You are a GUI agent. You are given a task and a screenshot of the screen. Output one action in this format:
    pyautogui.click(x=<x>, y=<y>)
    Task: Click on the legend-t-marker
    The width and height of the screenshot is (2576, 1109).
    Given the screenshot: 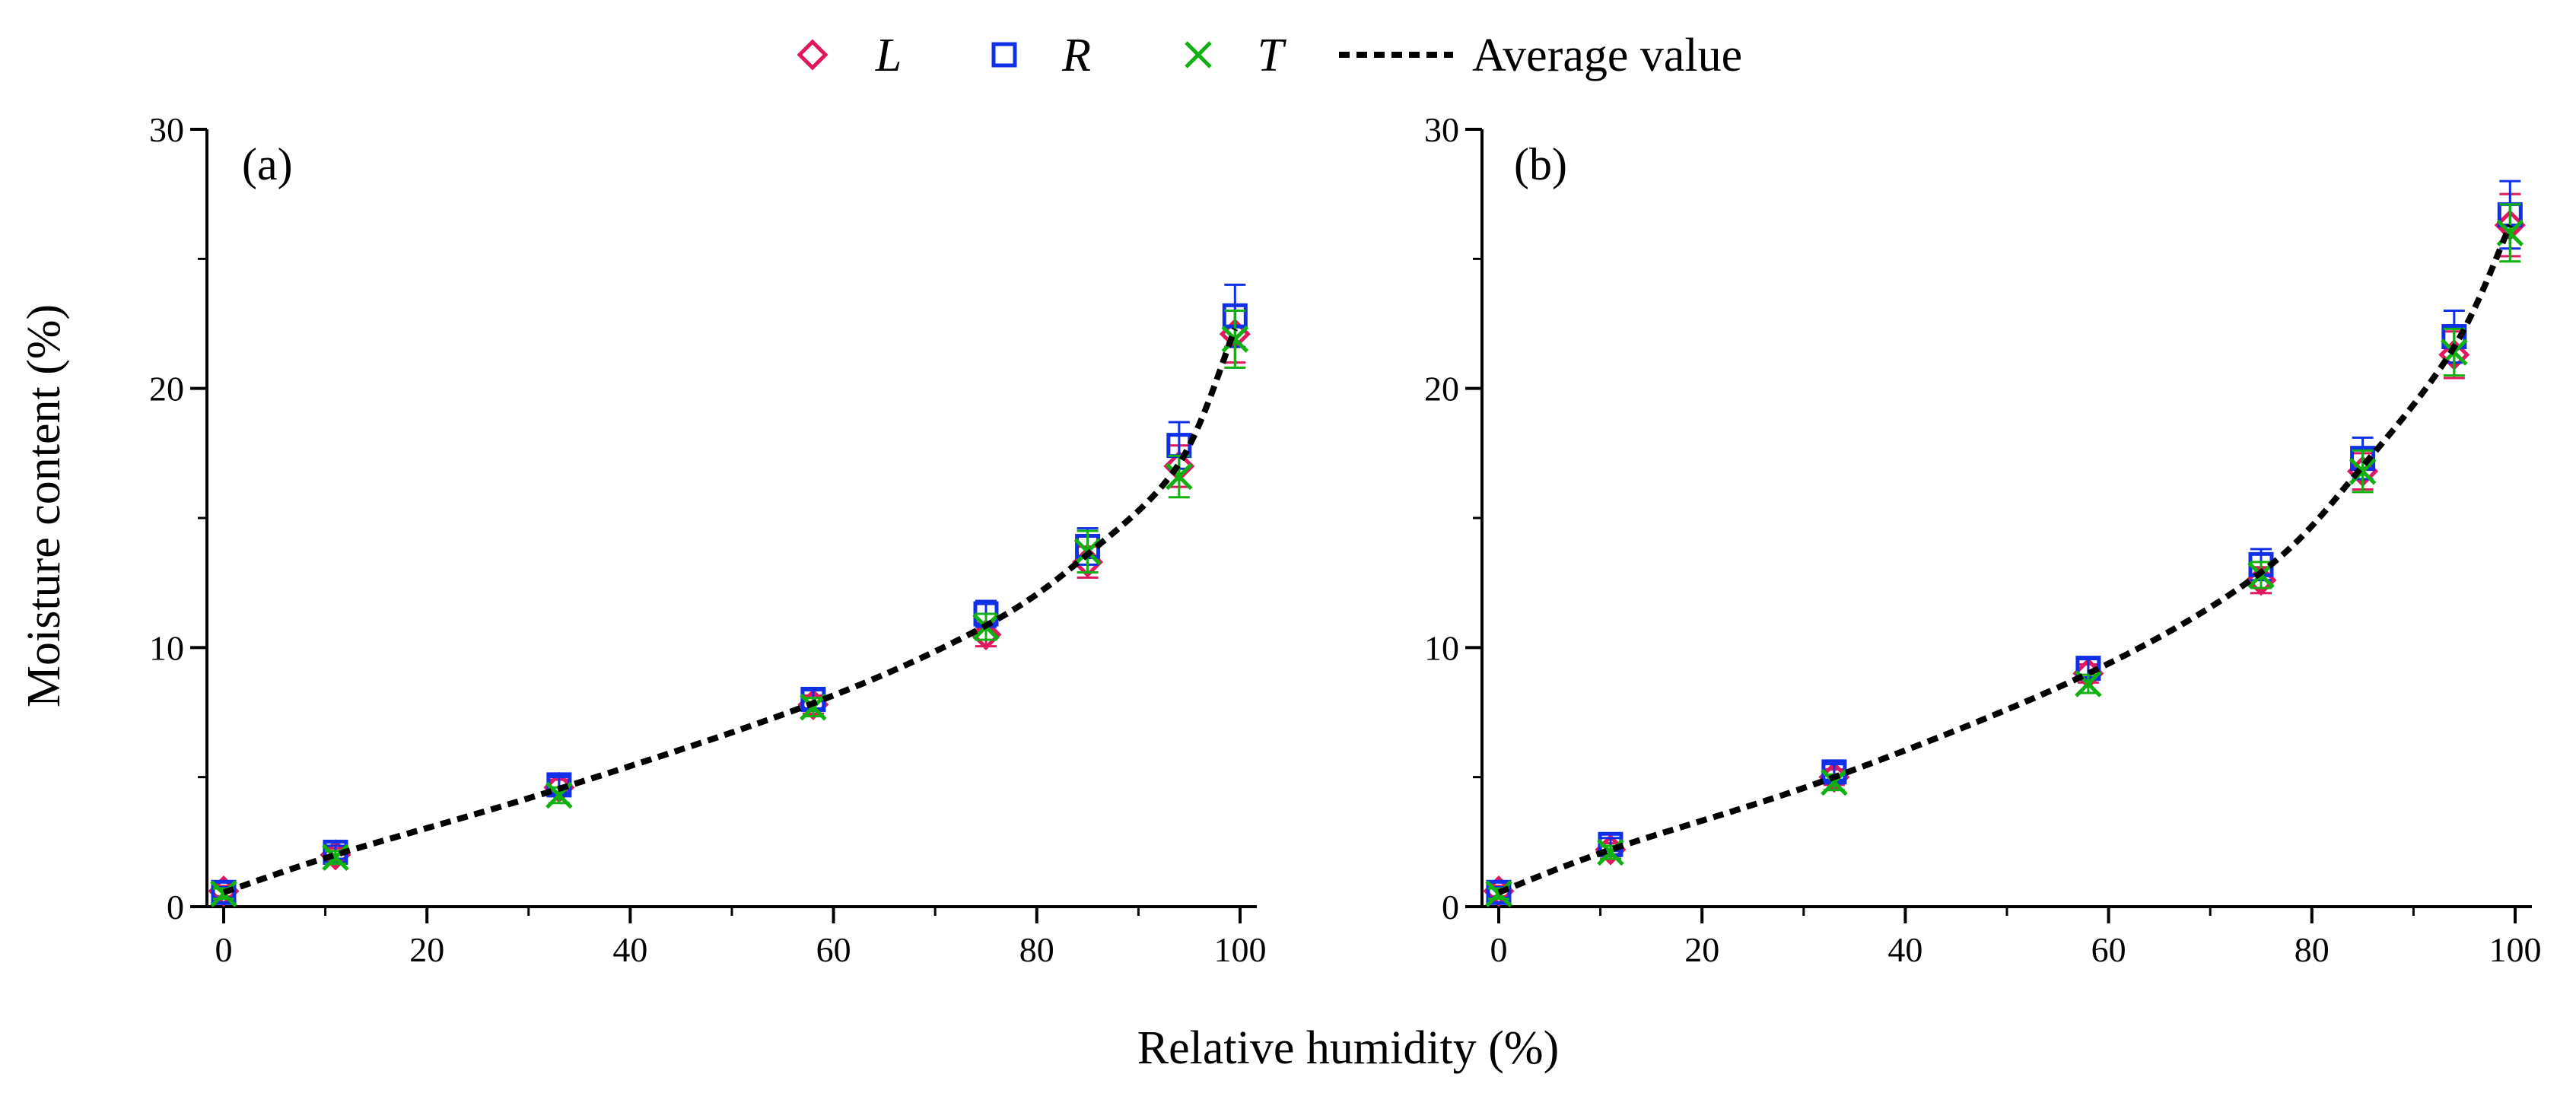 What is the action you would take?
    pyautogui.click(x=1198, y=54)
    